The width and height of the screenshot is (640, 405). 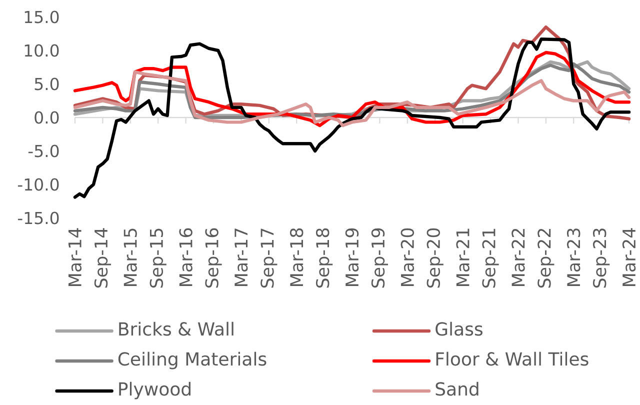 What do you see at coordinates (573, 257) in the screenshot?
I see `x-tick-label: Mar-23` at bounding box center [573, 257].